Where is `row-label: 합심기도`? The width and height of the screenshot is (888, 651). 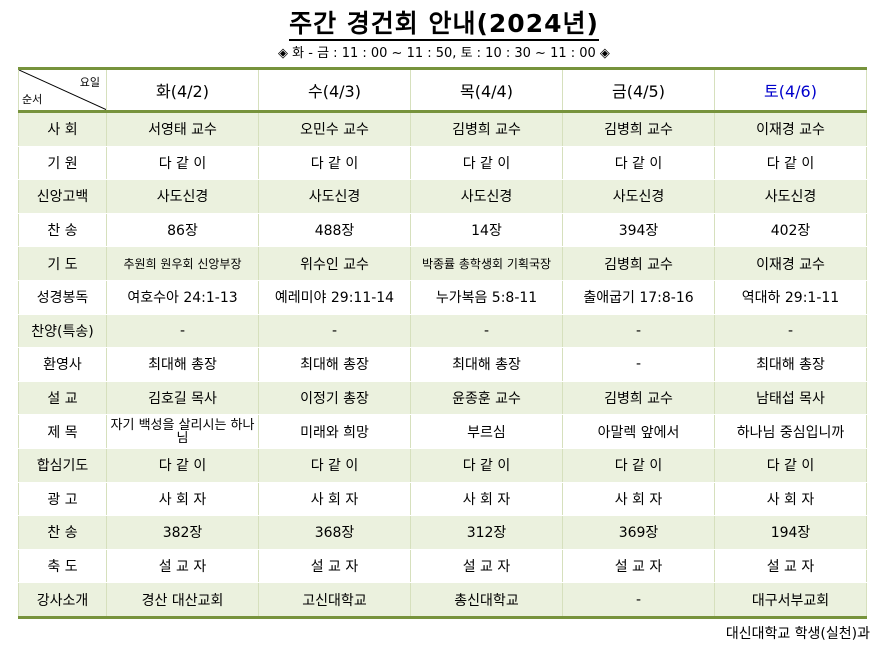 row-label: 합심기도 is located at coordinates (62, 465).